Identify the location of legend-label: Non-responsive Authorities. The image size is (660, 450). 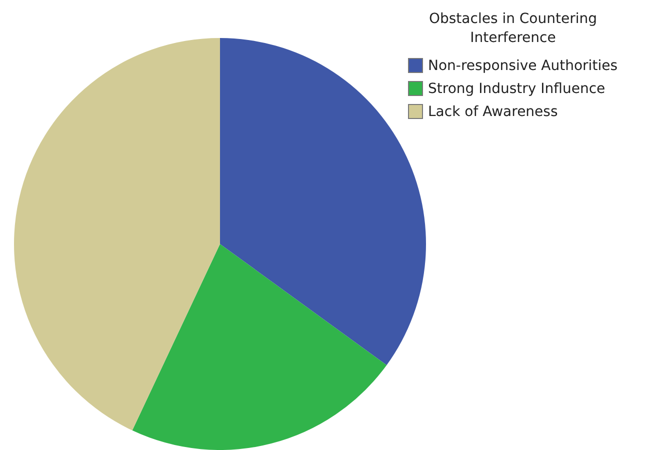
(523, 66).